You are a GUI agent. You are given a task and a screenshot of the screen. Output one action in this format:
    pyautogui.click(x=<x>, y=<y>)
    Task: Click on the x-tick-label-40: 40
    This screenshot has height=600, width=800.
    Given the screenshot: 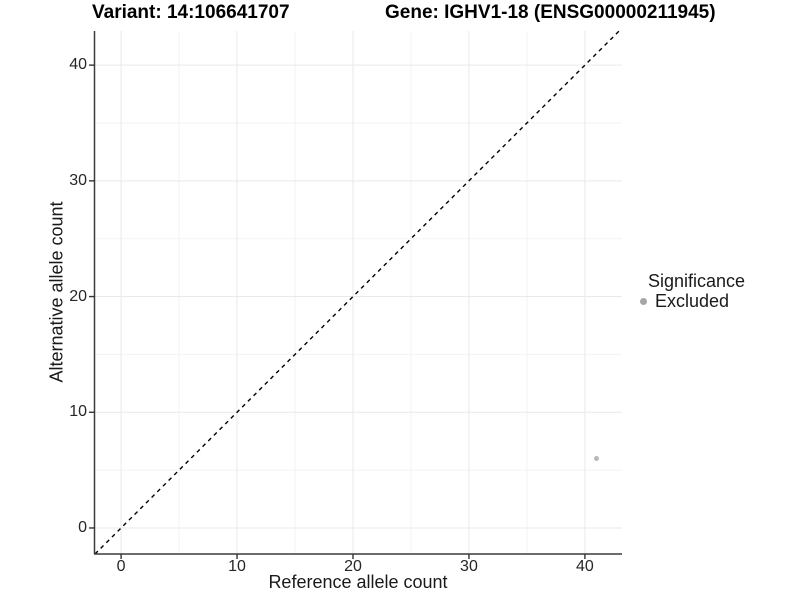 What is the action you would take?
    pyautogui.click(x=584, y=566)
    